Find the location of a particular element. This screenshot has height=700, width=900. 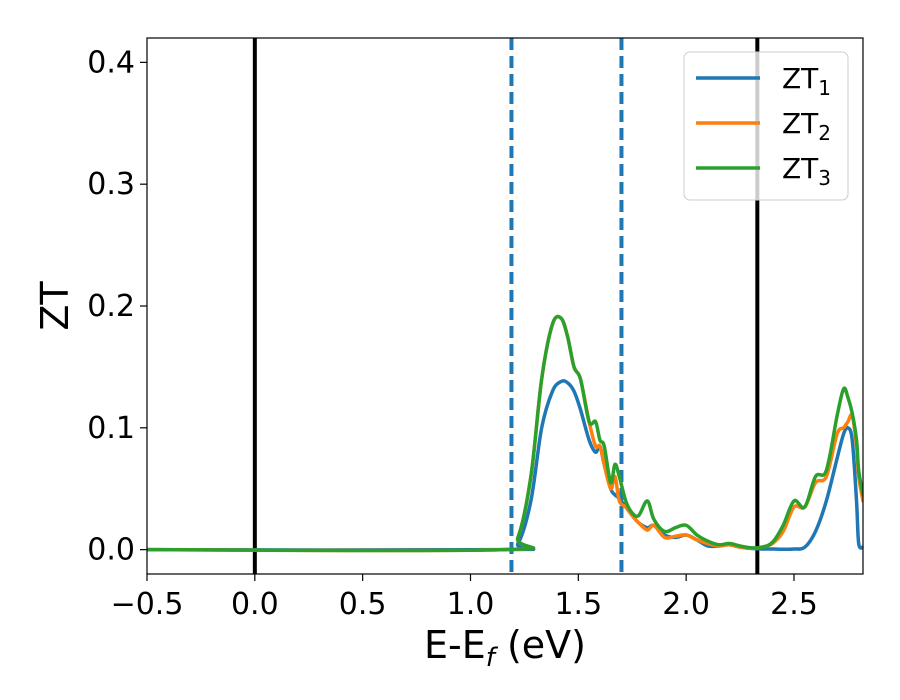

legend-box is located at coordinates (766, 126).